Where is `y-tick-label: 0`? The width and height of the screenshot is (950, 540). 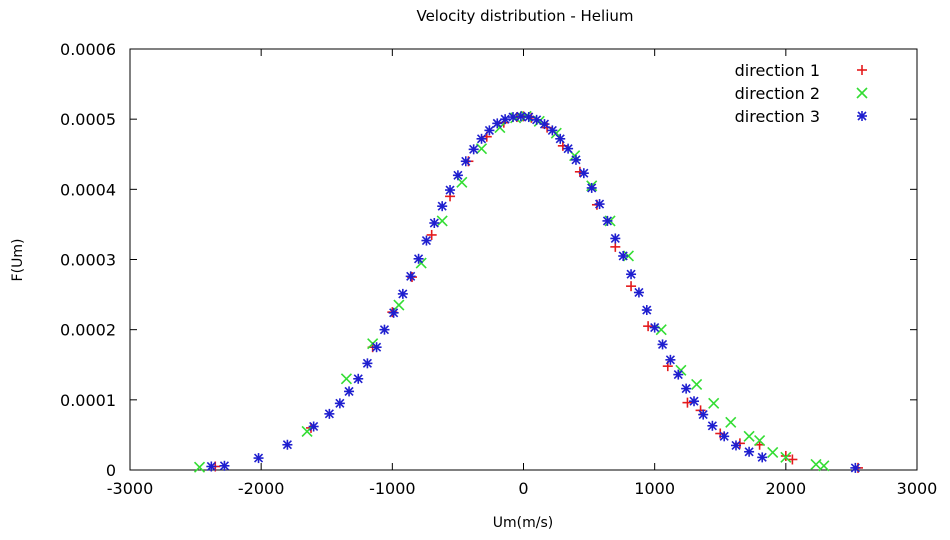 y-tick-label: 0 is located at coordinates (111, 470).